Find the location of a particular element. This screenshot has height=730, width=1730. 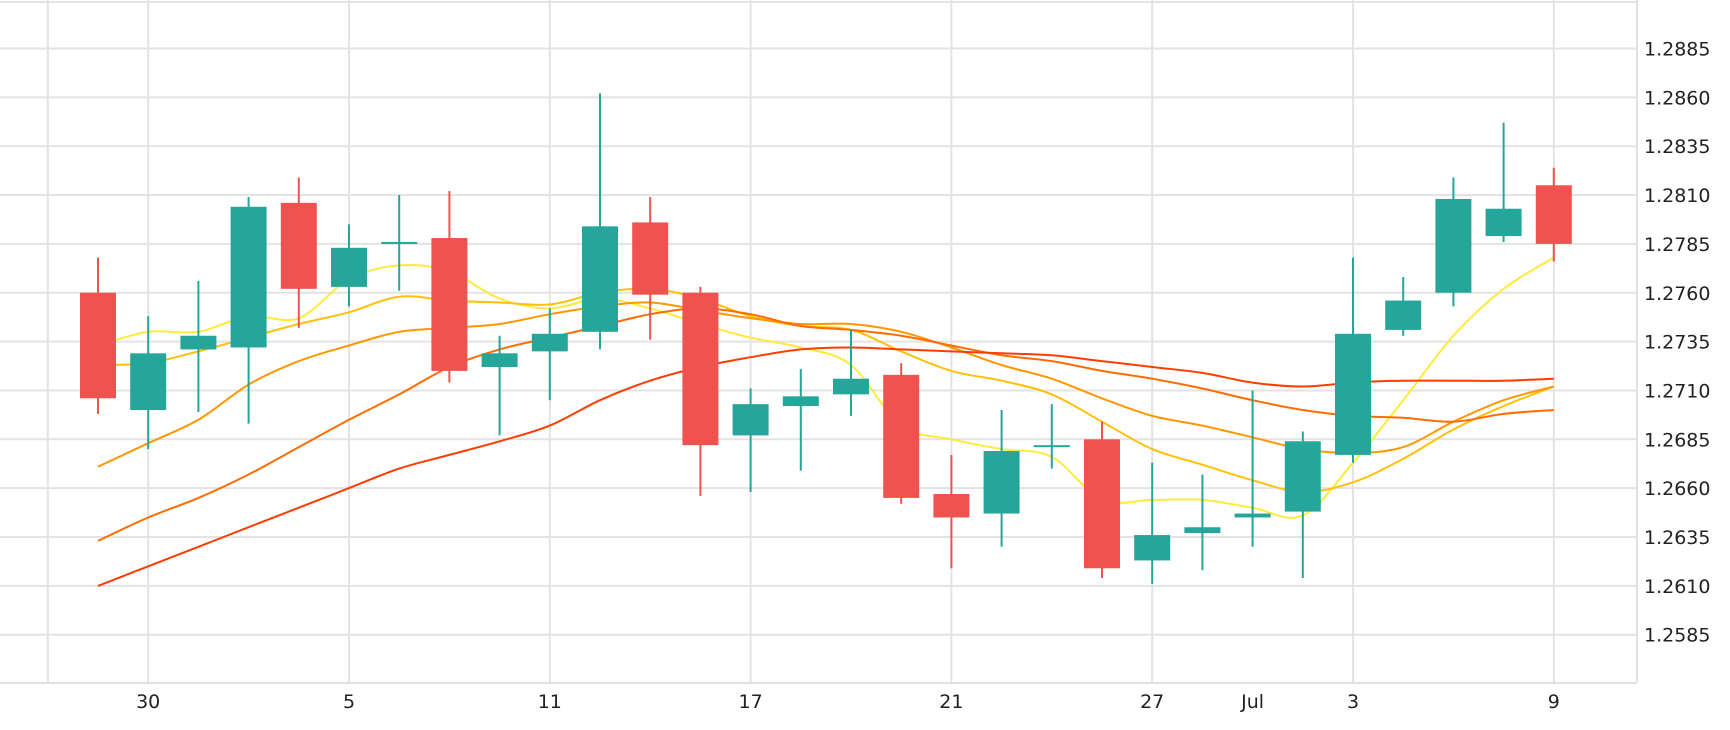

y-tick-label: 1.2735 is located at coordinates (1677, 343).